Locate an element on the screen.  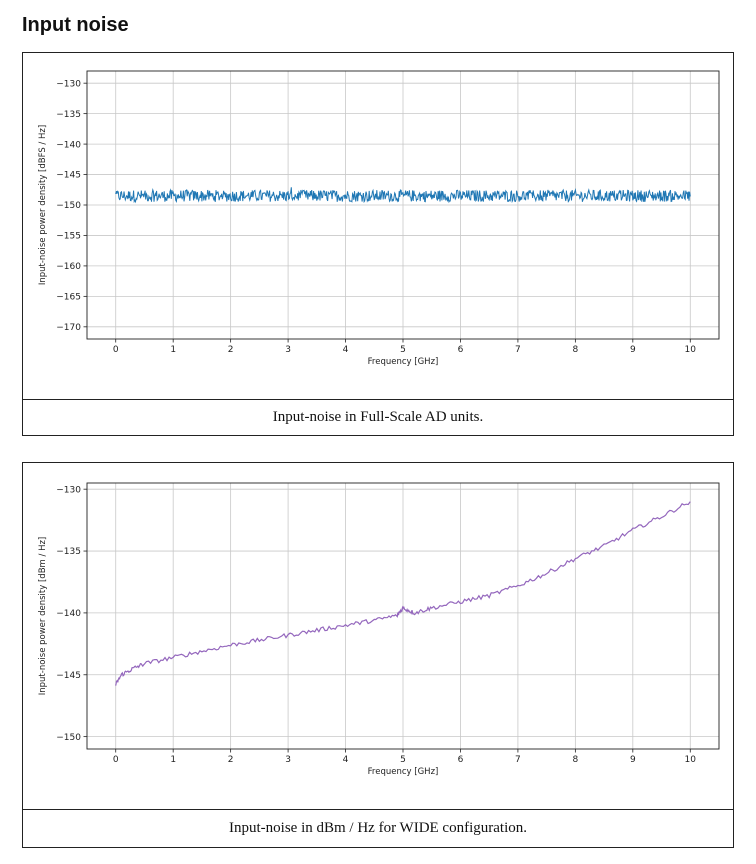
figure-caption: Input-noise in Full-Scale AD units. is located at coordinates (378, 416).